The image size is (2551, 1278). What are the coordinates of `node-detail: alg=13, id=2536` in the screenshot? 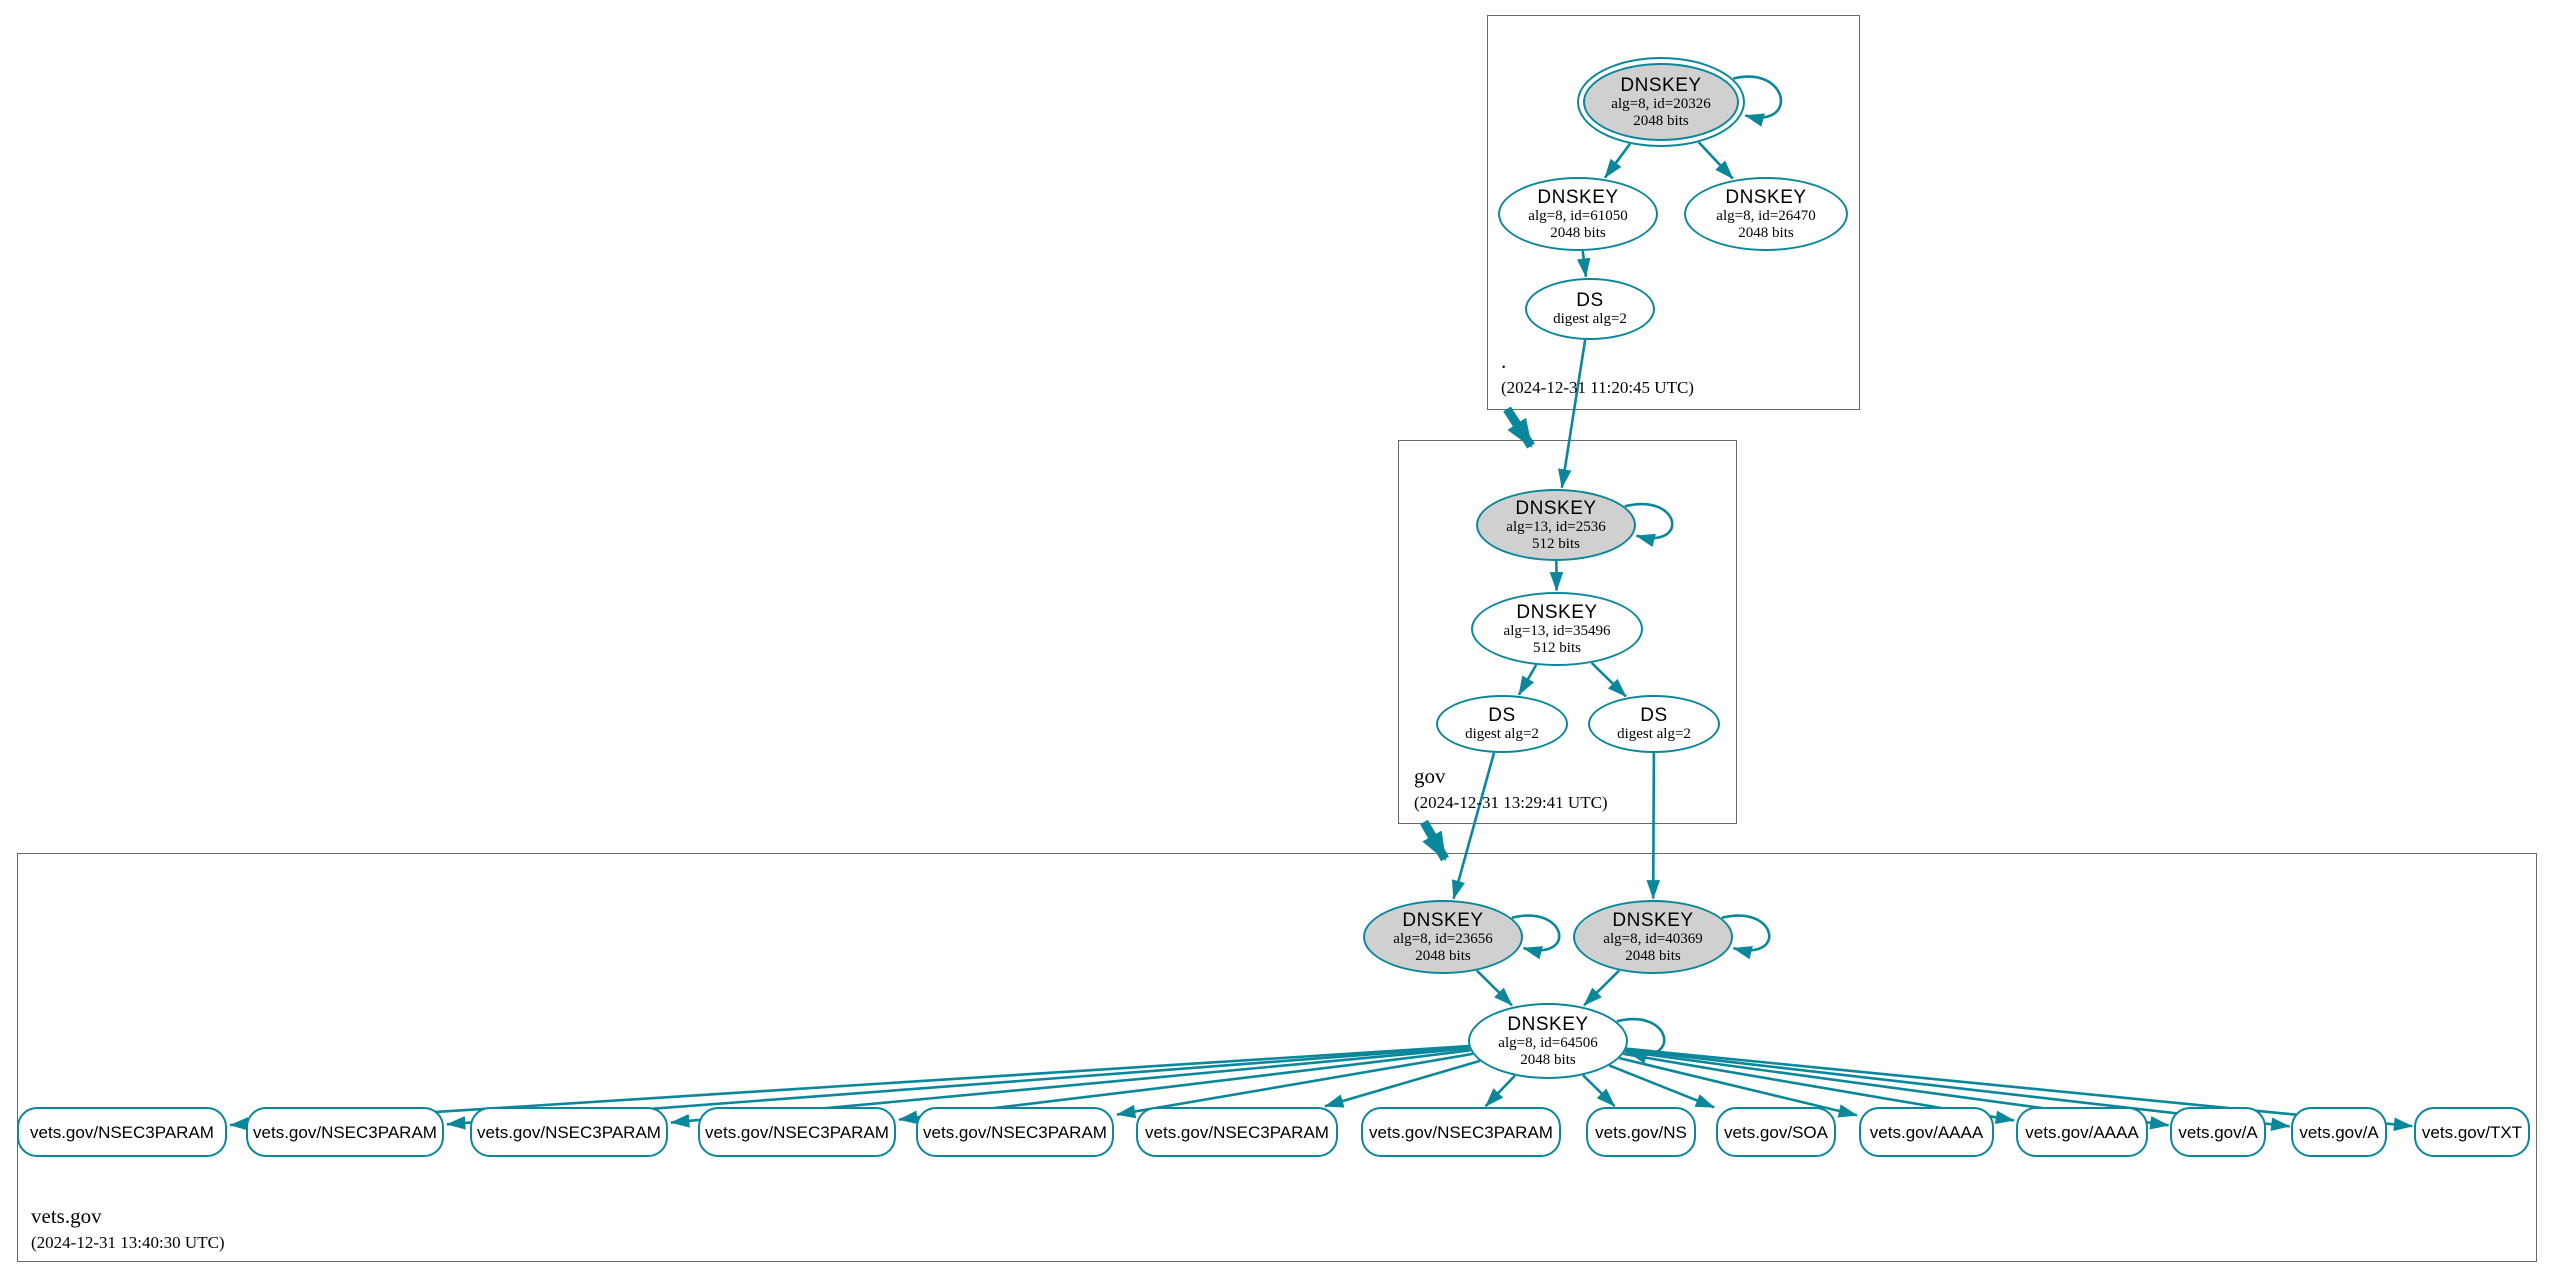 It's located at (1556, 526).